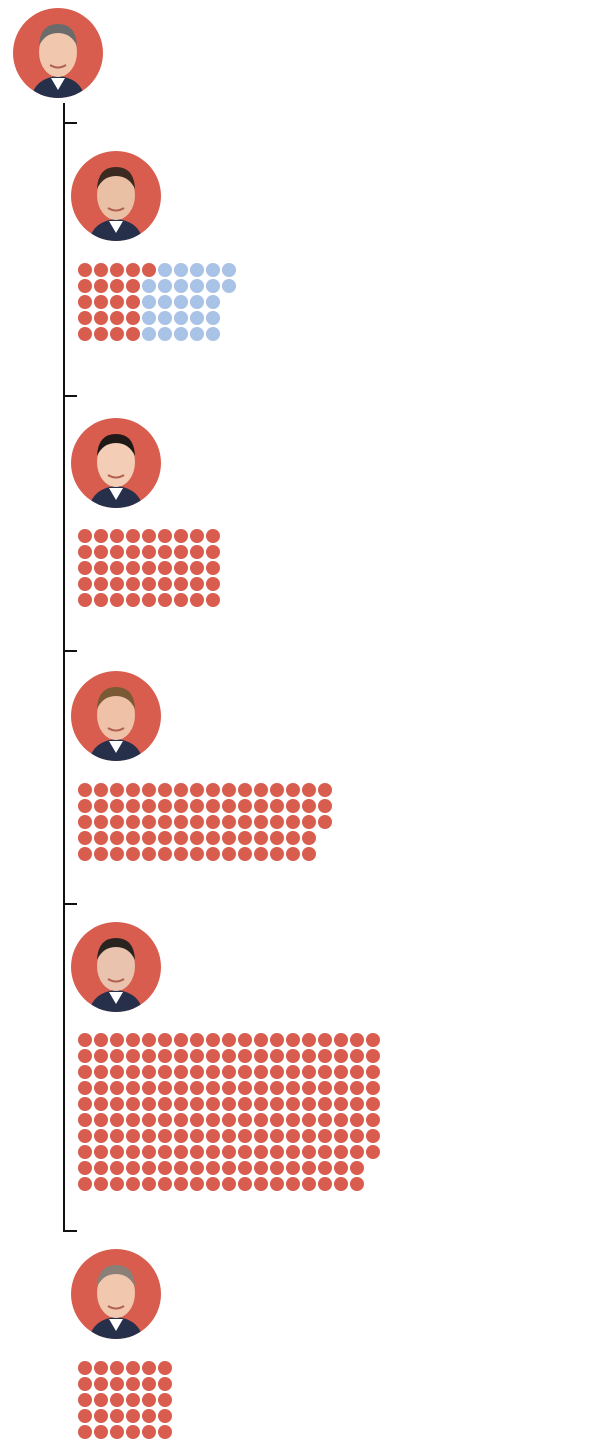 This screenshot has width=608, height=1448. Describe the element at coordinates (64, 667) in the screenshot. I see `tree-trunk-line` at that location.